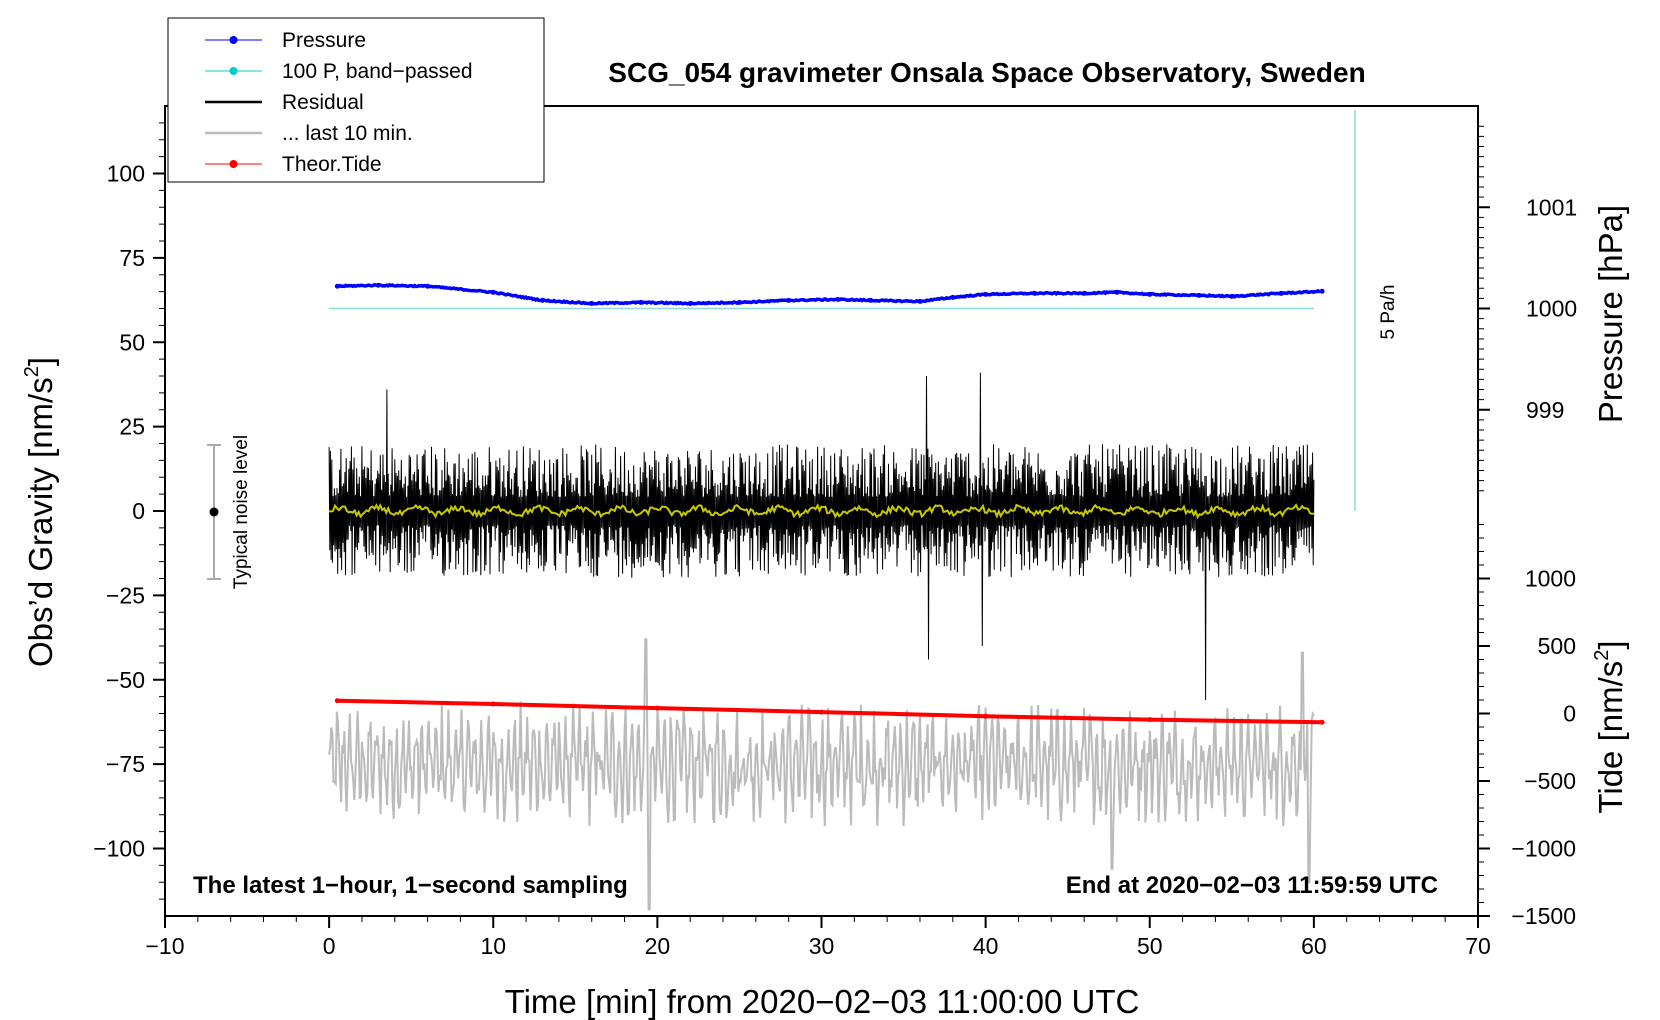 The image size is (1660, 1020). What do you see at coordinates (125, 595) in the screenshot?
I see `y-tick-label: −25` at bounding box center [125, 595].